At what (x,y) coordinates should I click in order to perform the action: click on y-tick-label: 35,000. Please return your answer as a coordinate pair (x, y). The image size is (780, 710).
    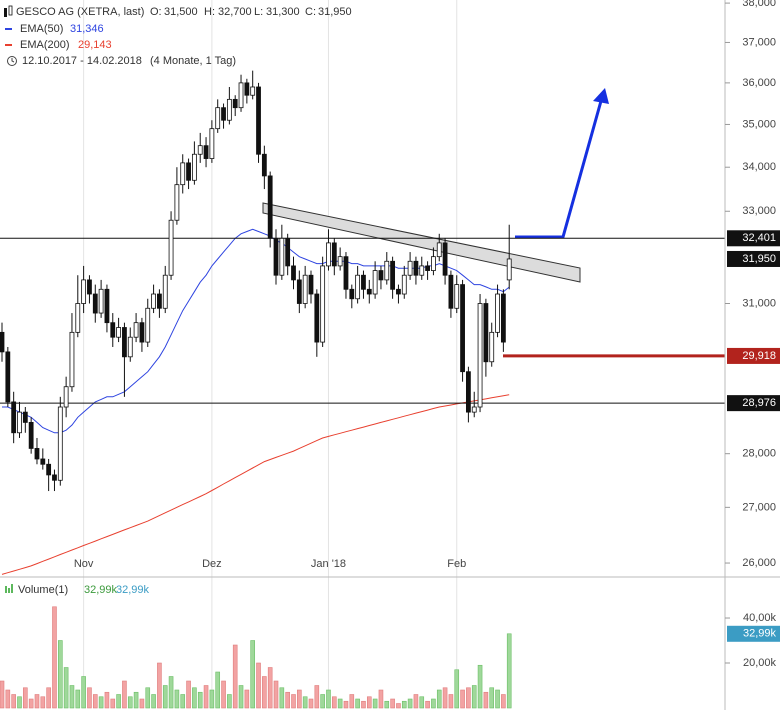
    Looking at the image, I should click on (759, 124).